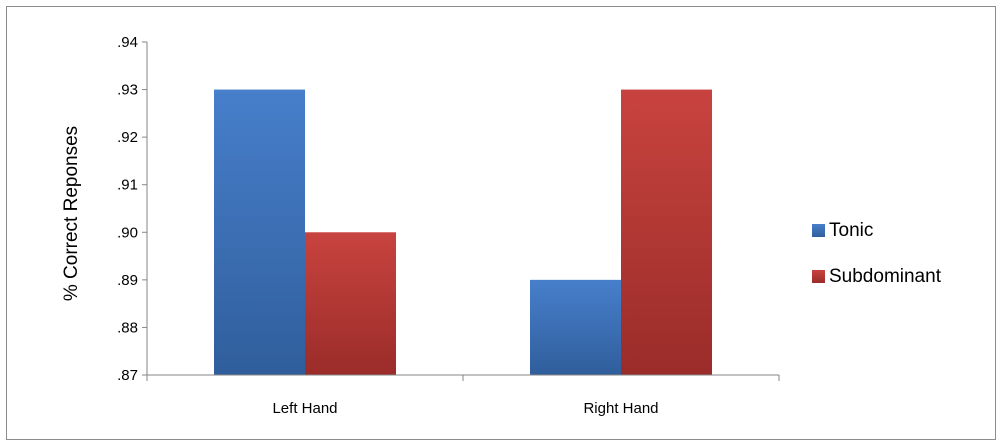 The height and width of the screenshot is (447, 1003). What do you see at coordinates (127, 327) in the screenshot?
I see `y-tick-label: .88` at bounding box center [127, 327].